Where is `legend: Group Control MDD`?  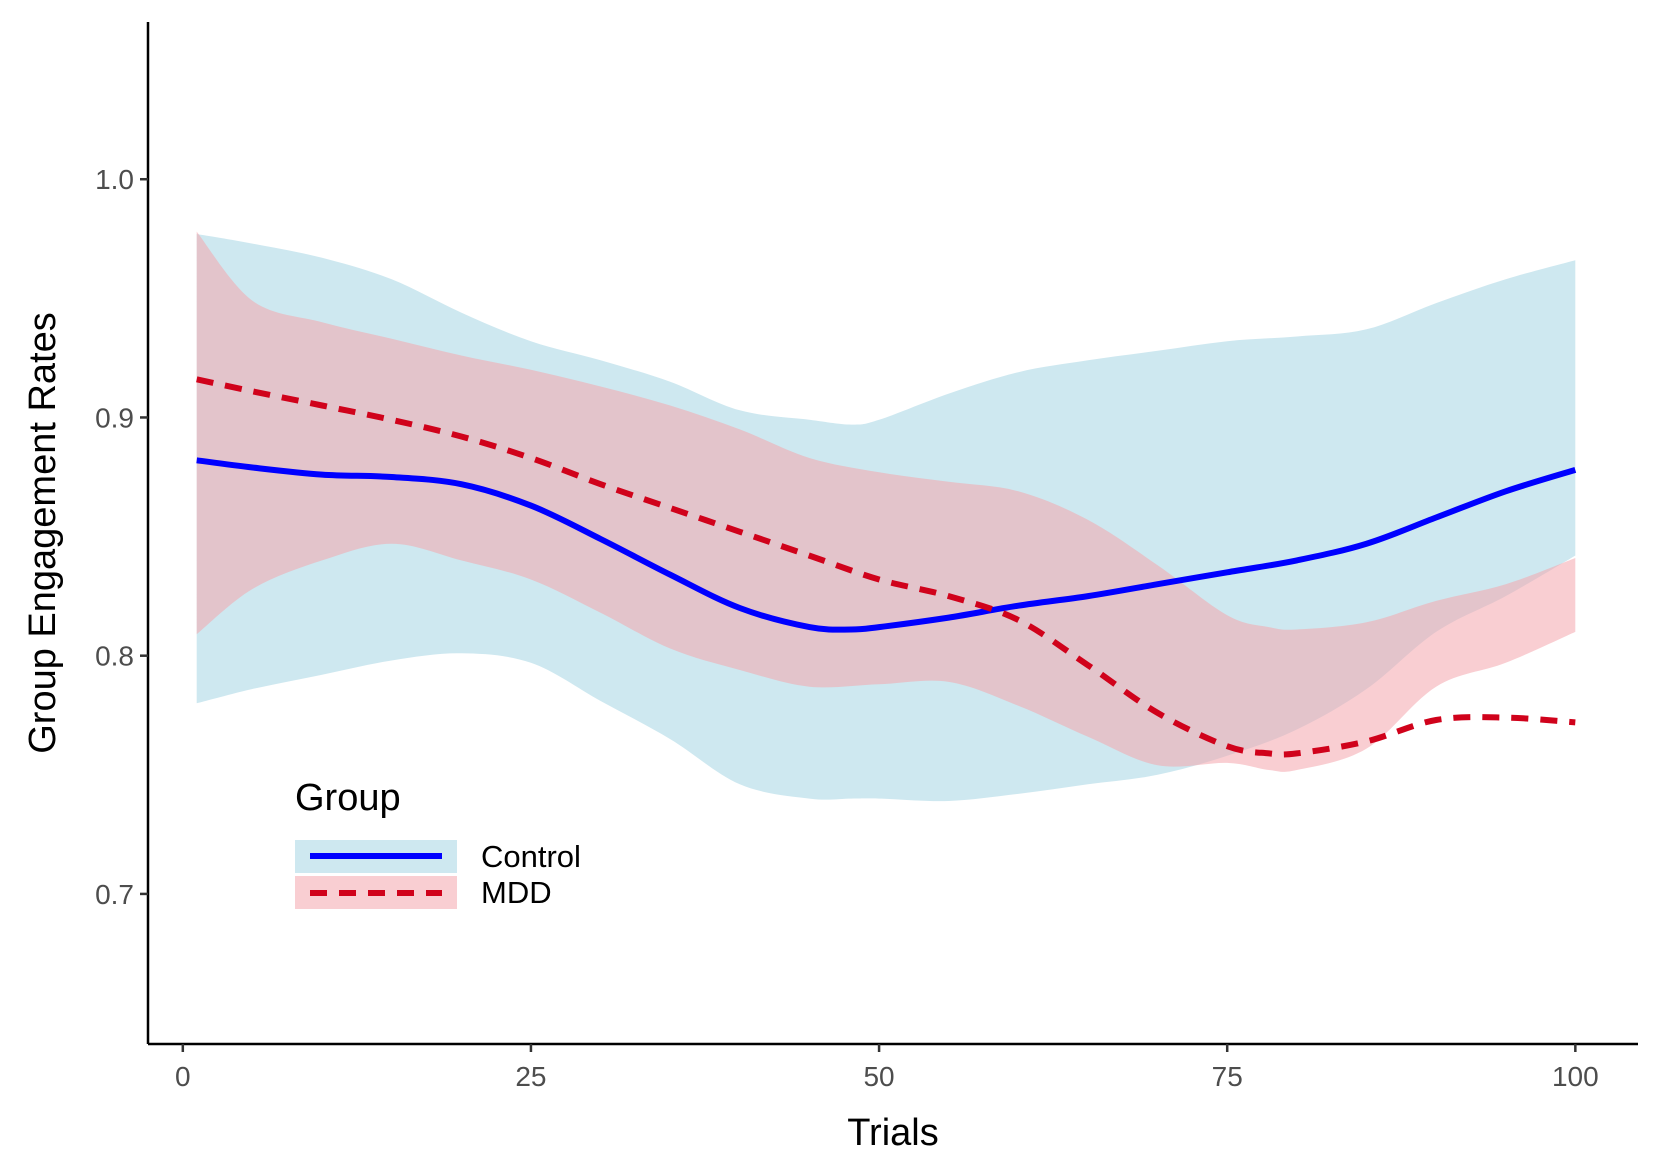 legend: Group Control MDD is located at coordinates (438, 843).